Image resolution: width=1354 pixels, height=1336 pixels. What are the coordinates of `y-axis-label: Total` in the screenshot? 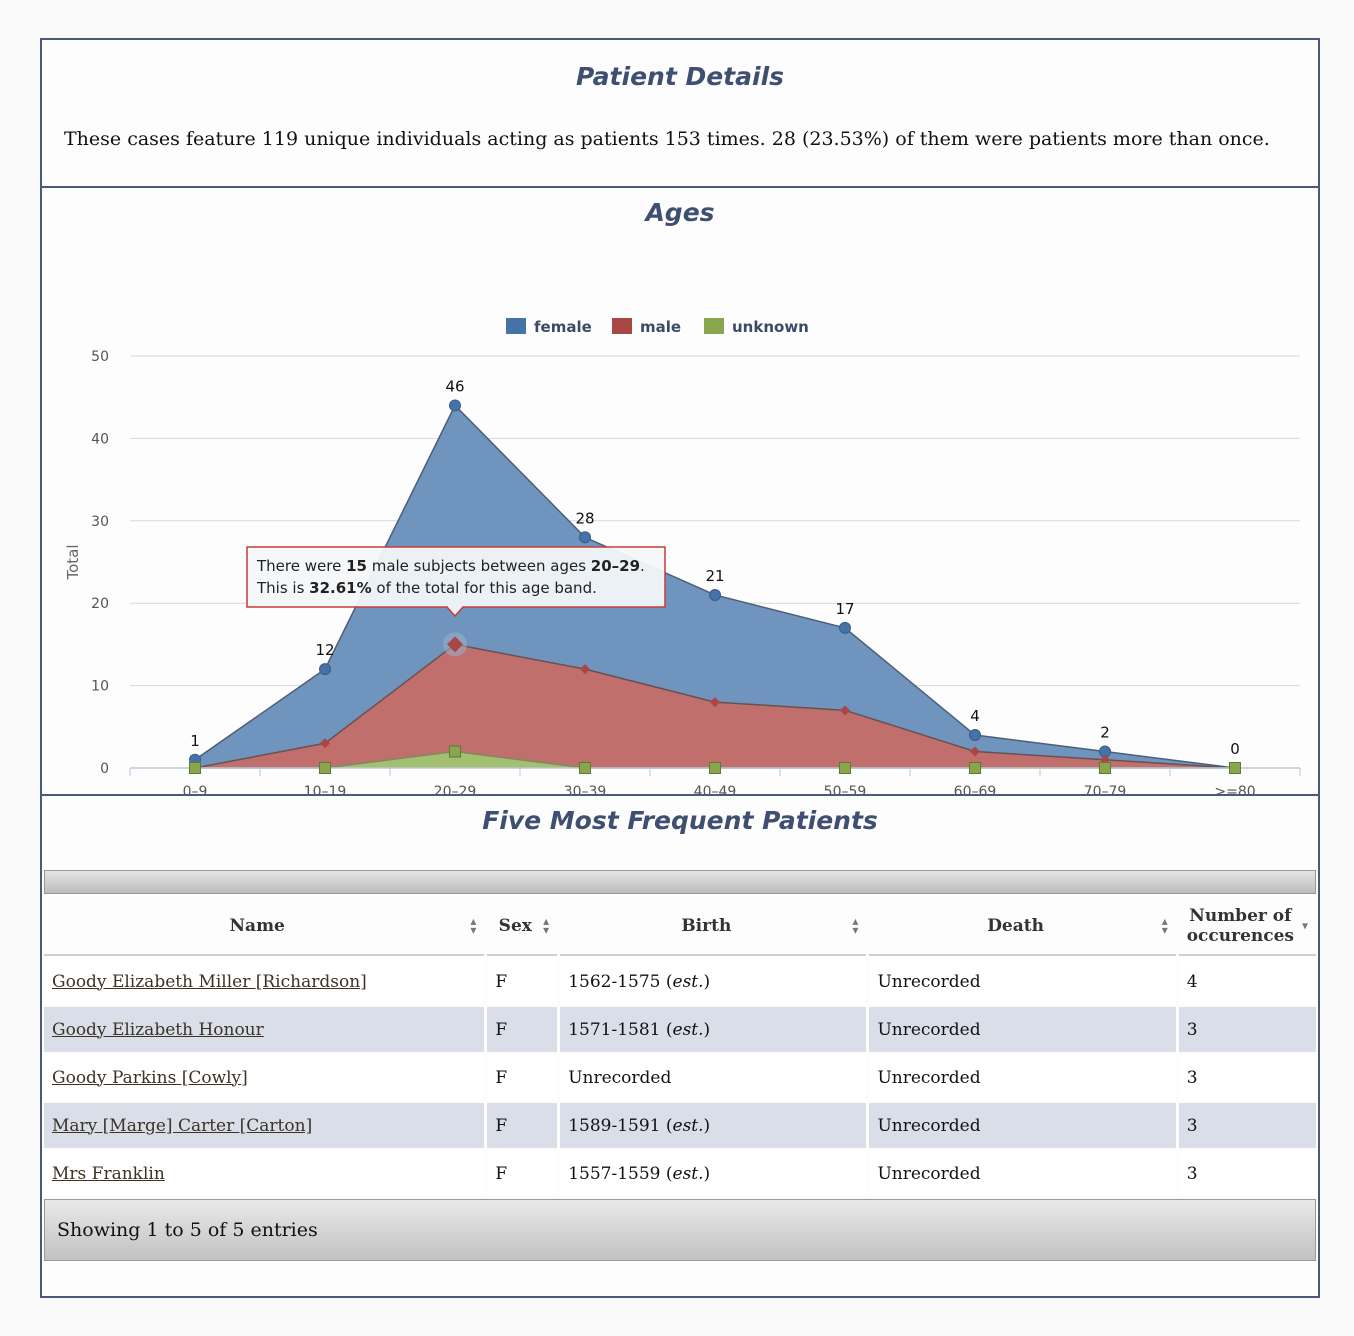 It's located at (73, 562).